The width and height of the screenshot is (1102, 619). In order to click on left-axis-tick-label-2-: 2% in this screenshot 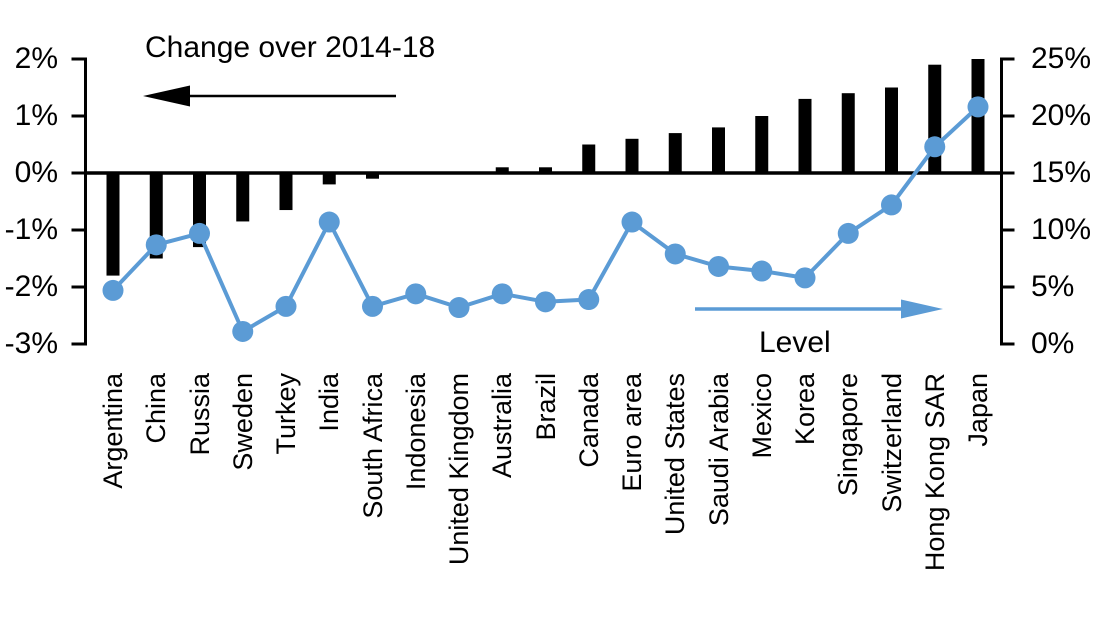, I will do `click(36, 58)`.